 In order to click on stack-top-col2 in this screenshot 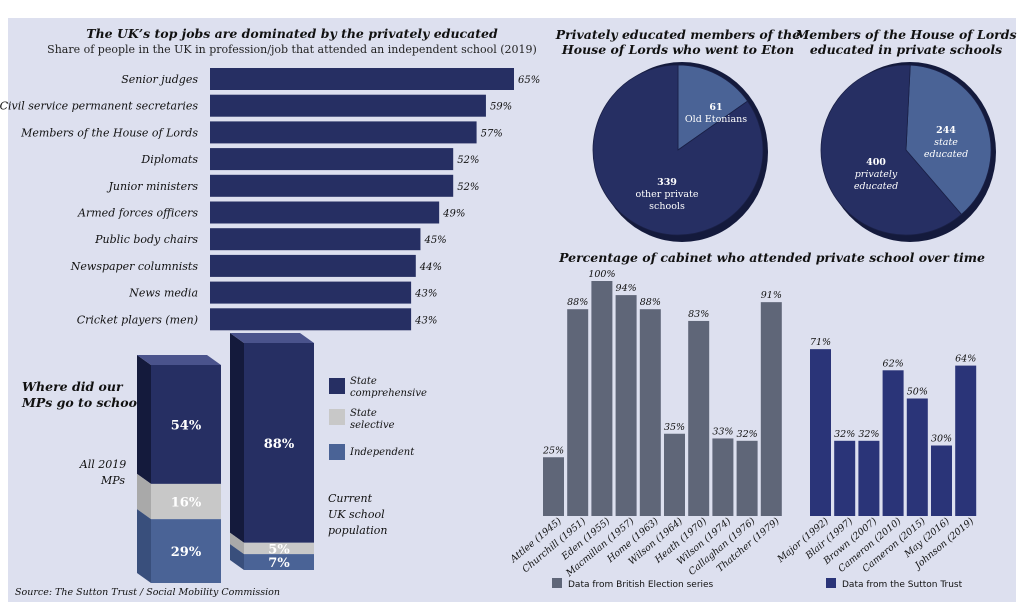, I will do `click(272, 338)`.